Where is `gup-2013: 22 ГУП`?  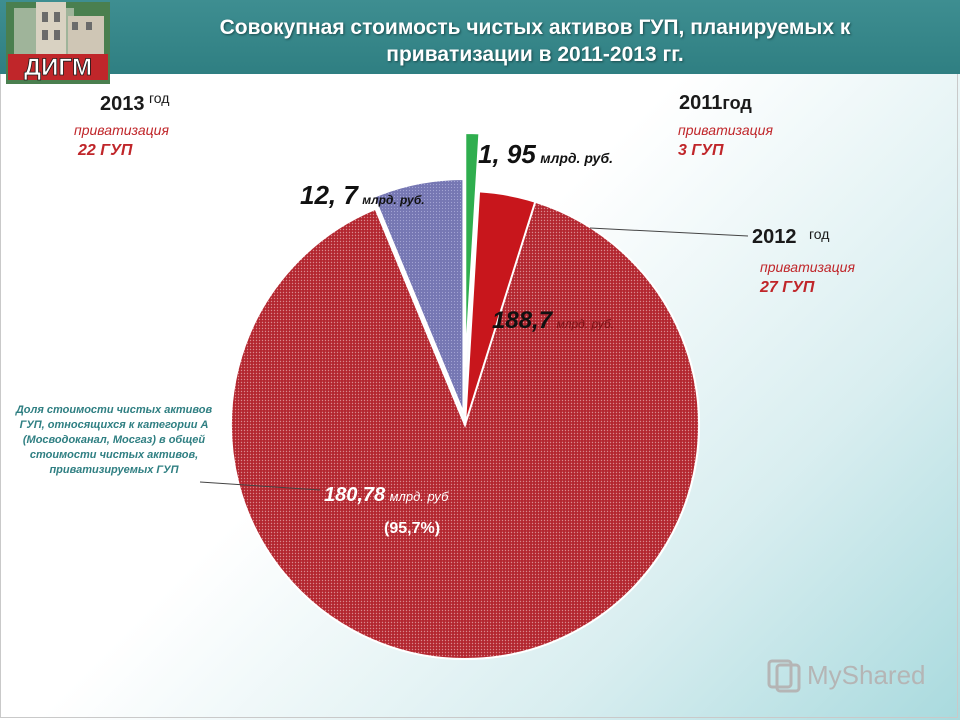 gup-2013: 22 ГУП is located at coordinates (105, 150).